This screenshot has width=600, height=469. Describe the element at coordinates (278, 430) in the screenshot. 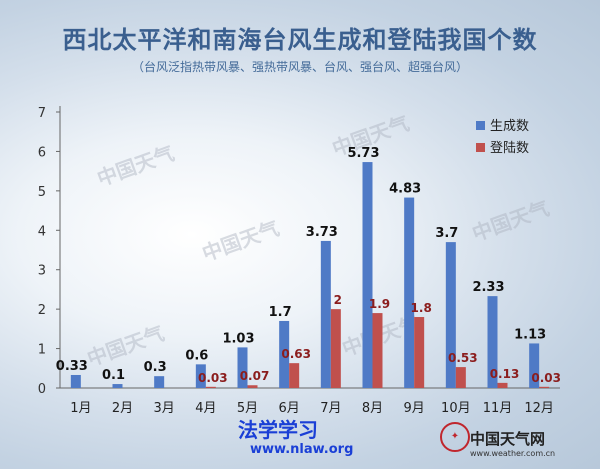

I see `footer-brand-text: 法学学习` at that location.